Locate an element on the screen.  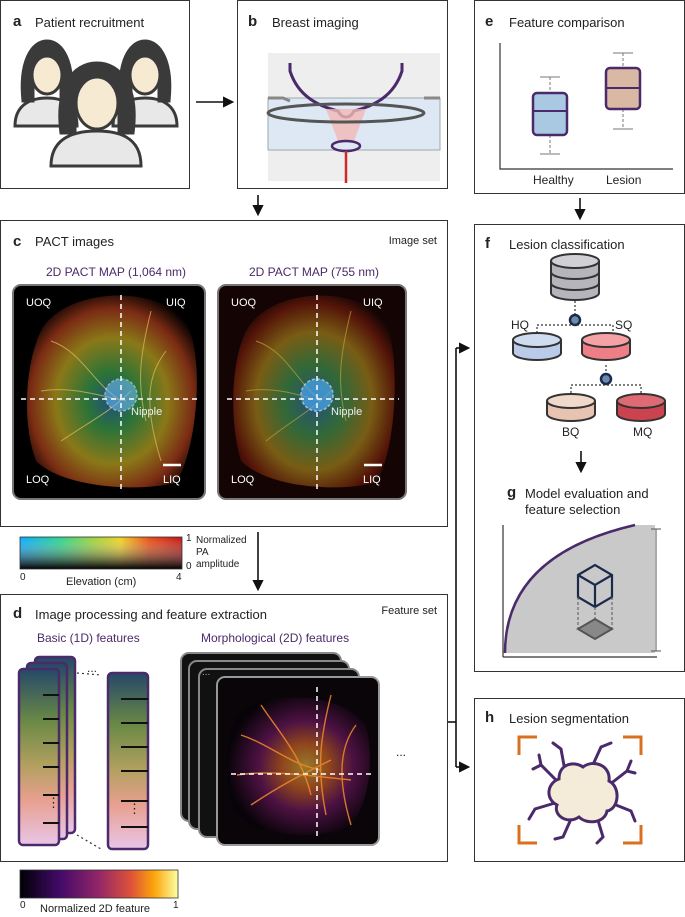
panel-e: e Feature comparison Healthy Lesion is located at coordinates (579, 97).